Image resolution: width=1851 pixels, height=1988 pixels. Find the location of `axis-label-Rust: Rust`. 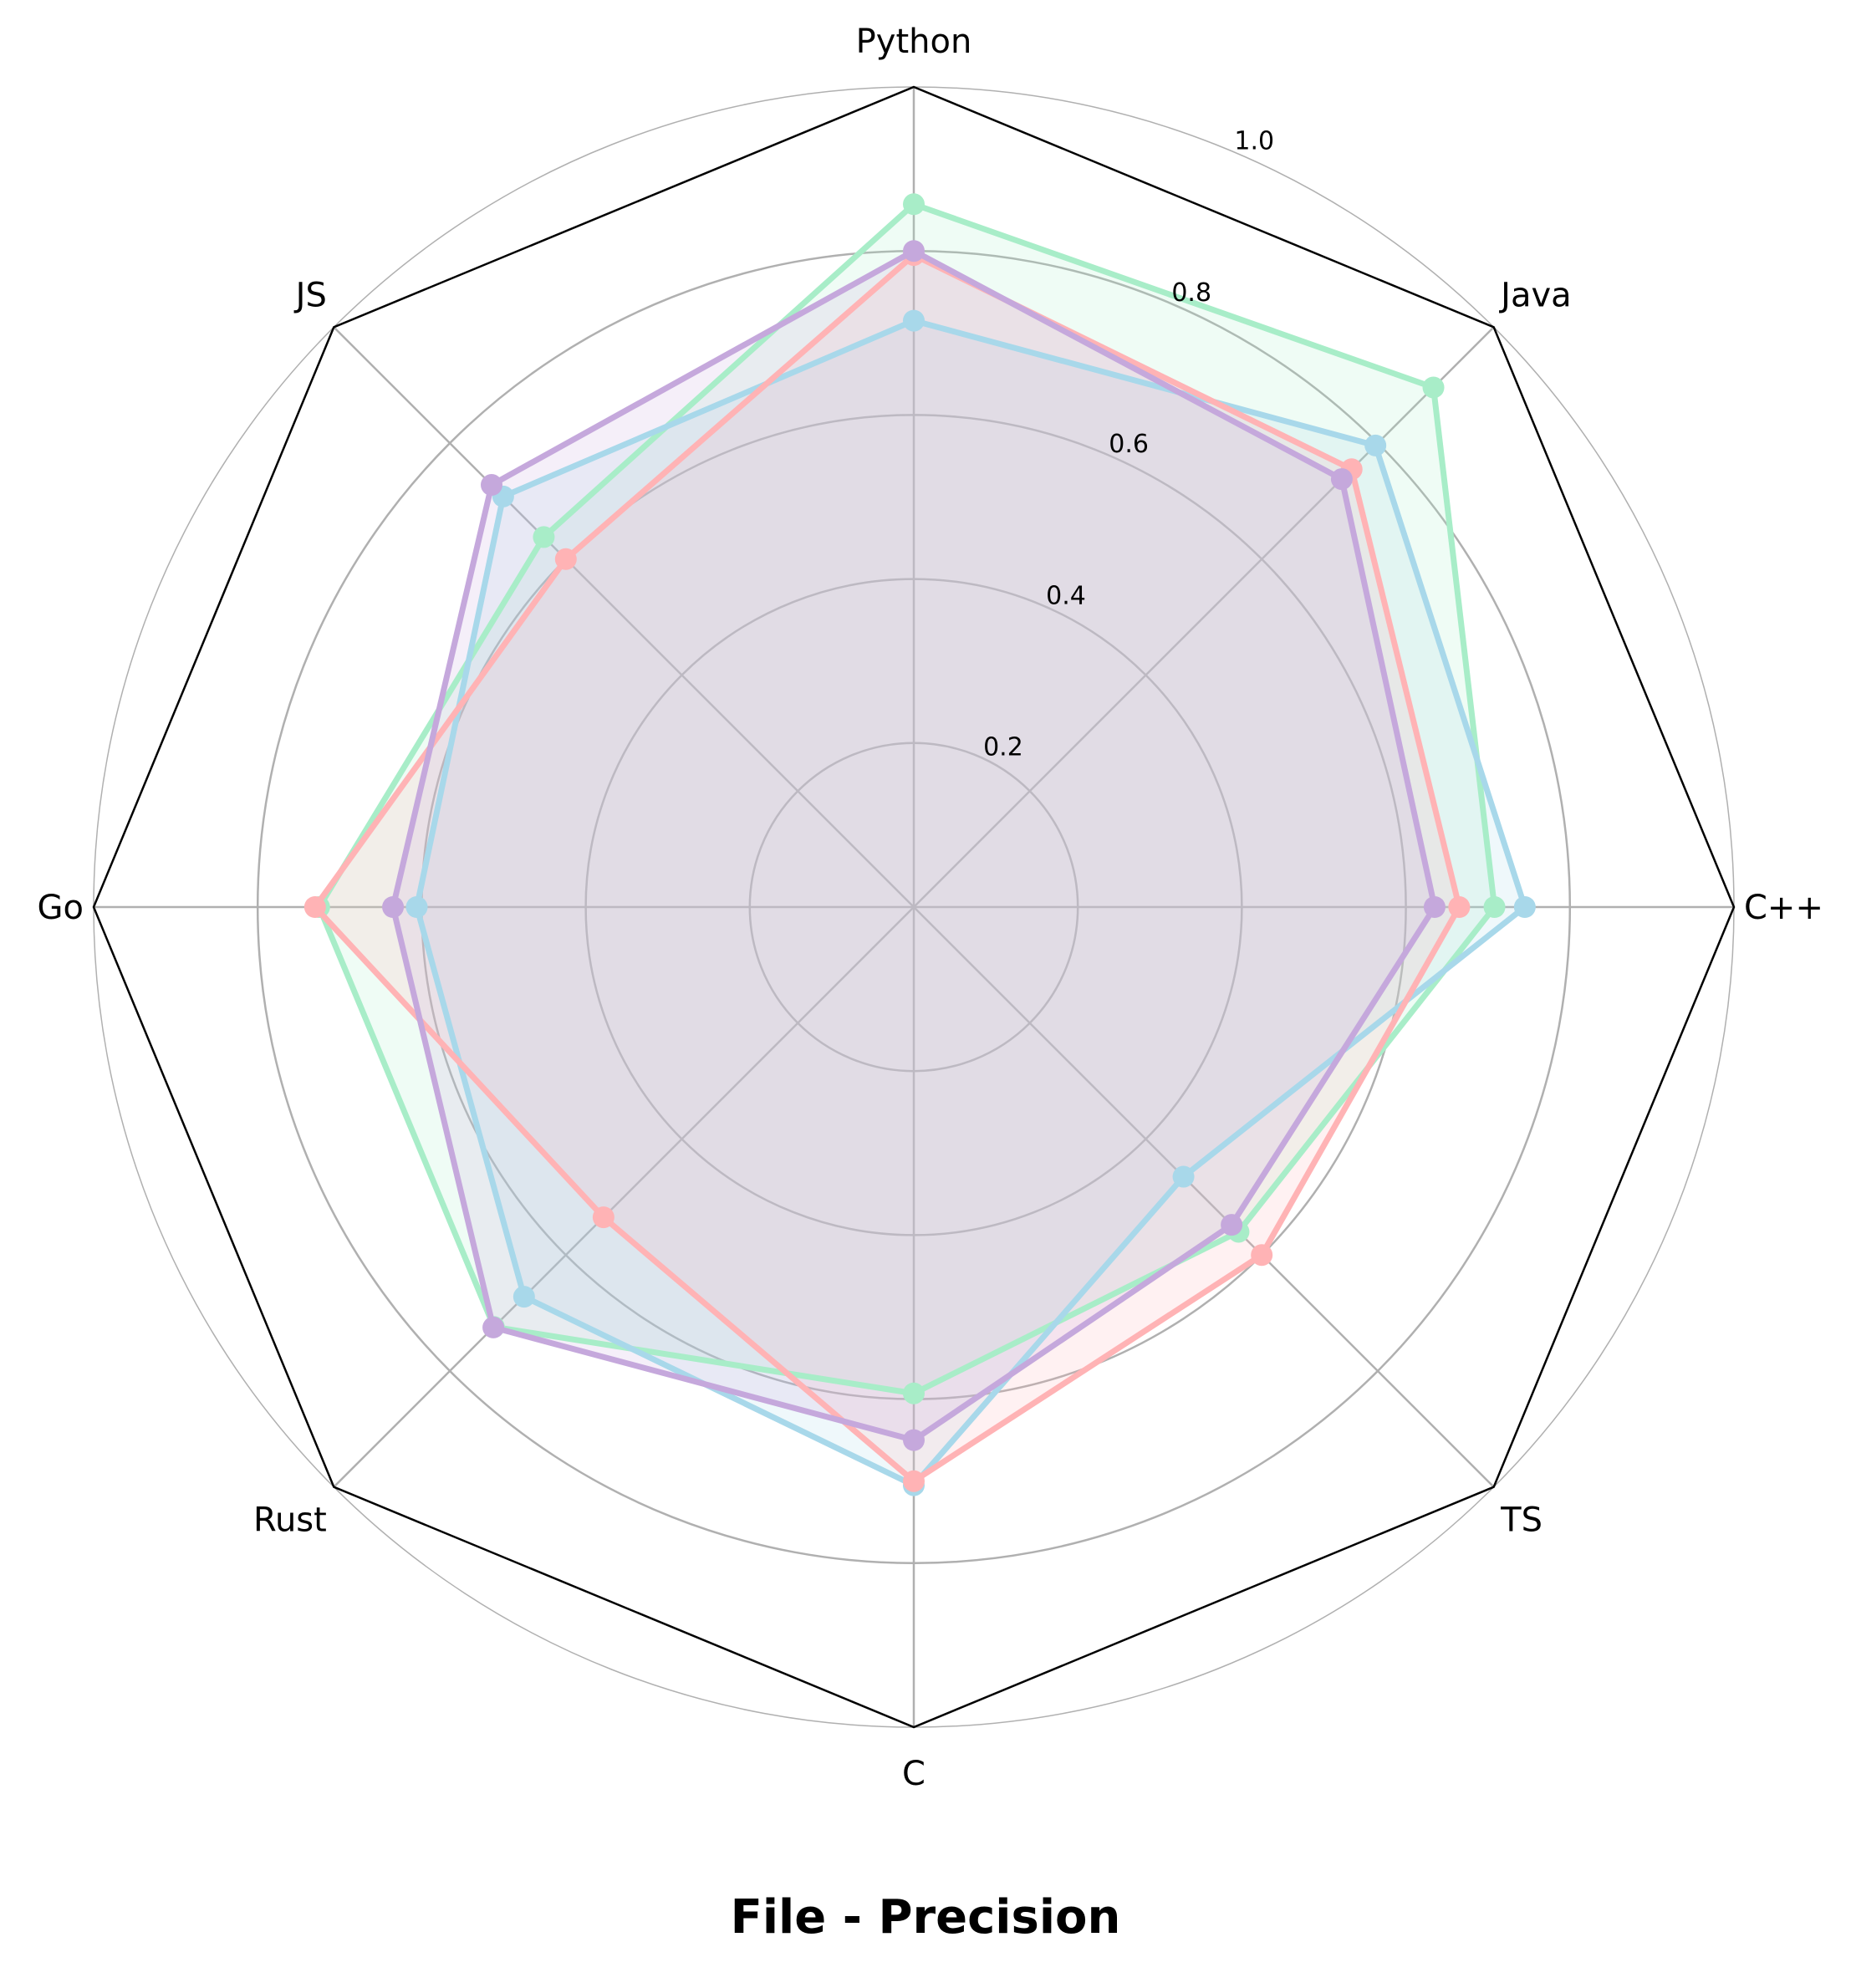

axis-label-Rust: Rust is located at coordinates (290, 1520).